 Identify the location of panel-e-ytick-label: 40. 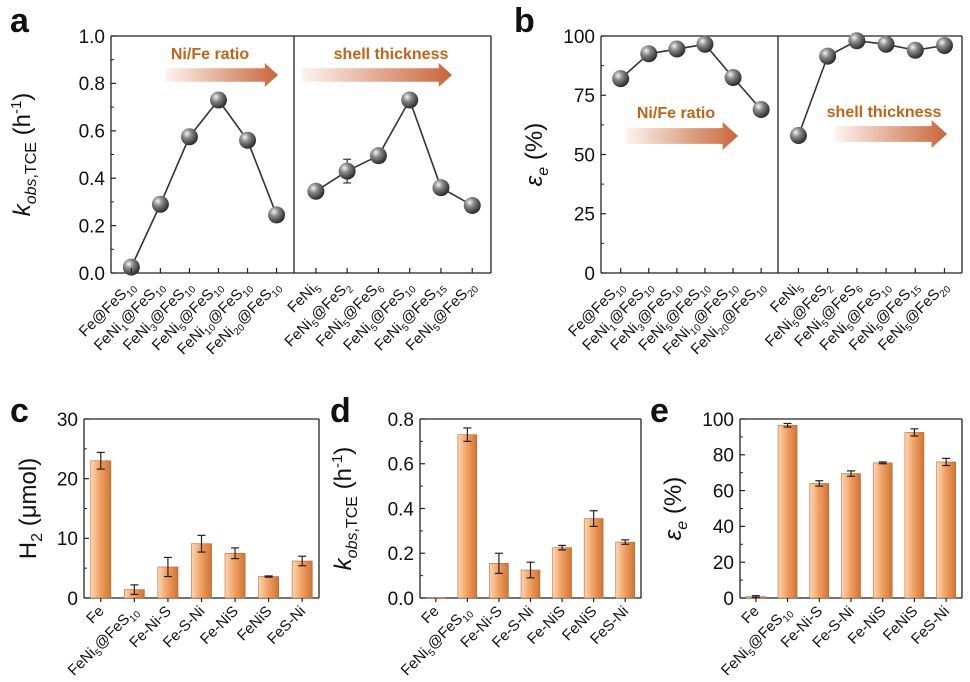
(723, 527).